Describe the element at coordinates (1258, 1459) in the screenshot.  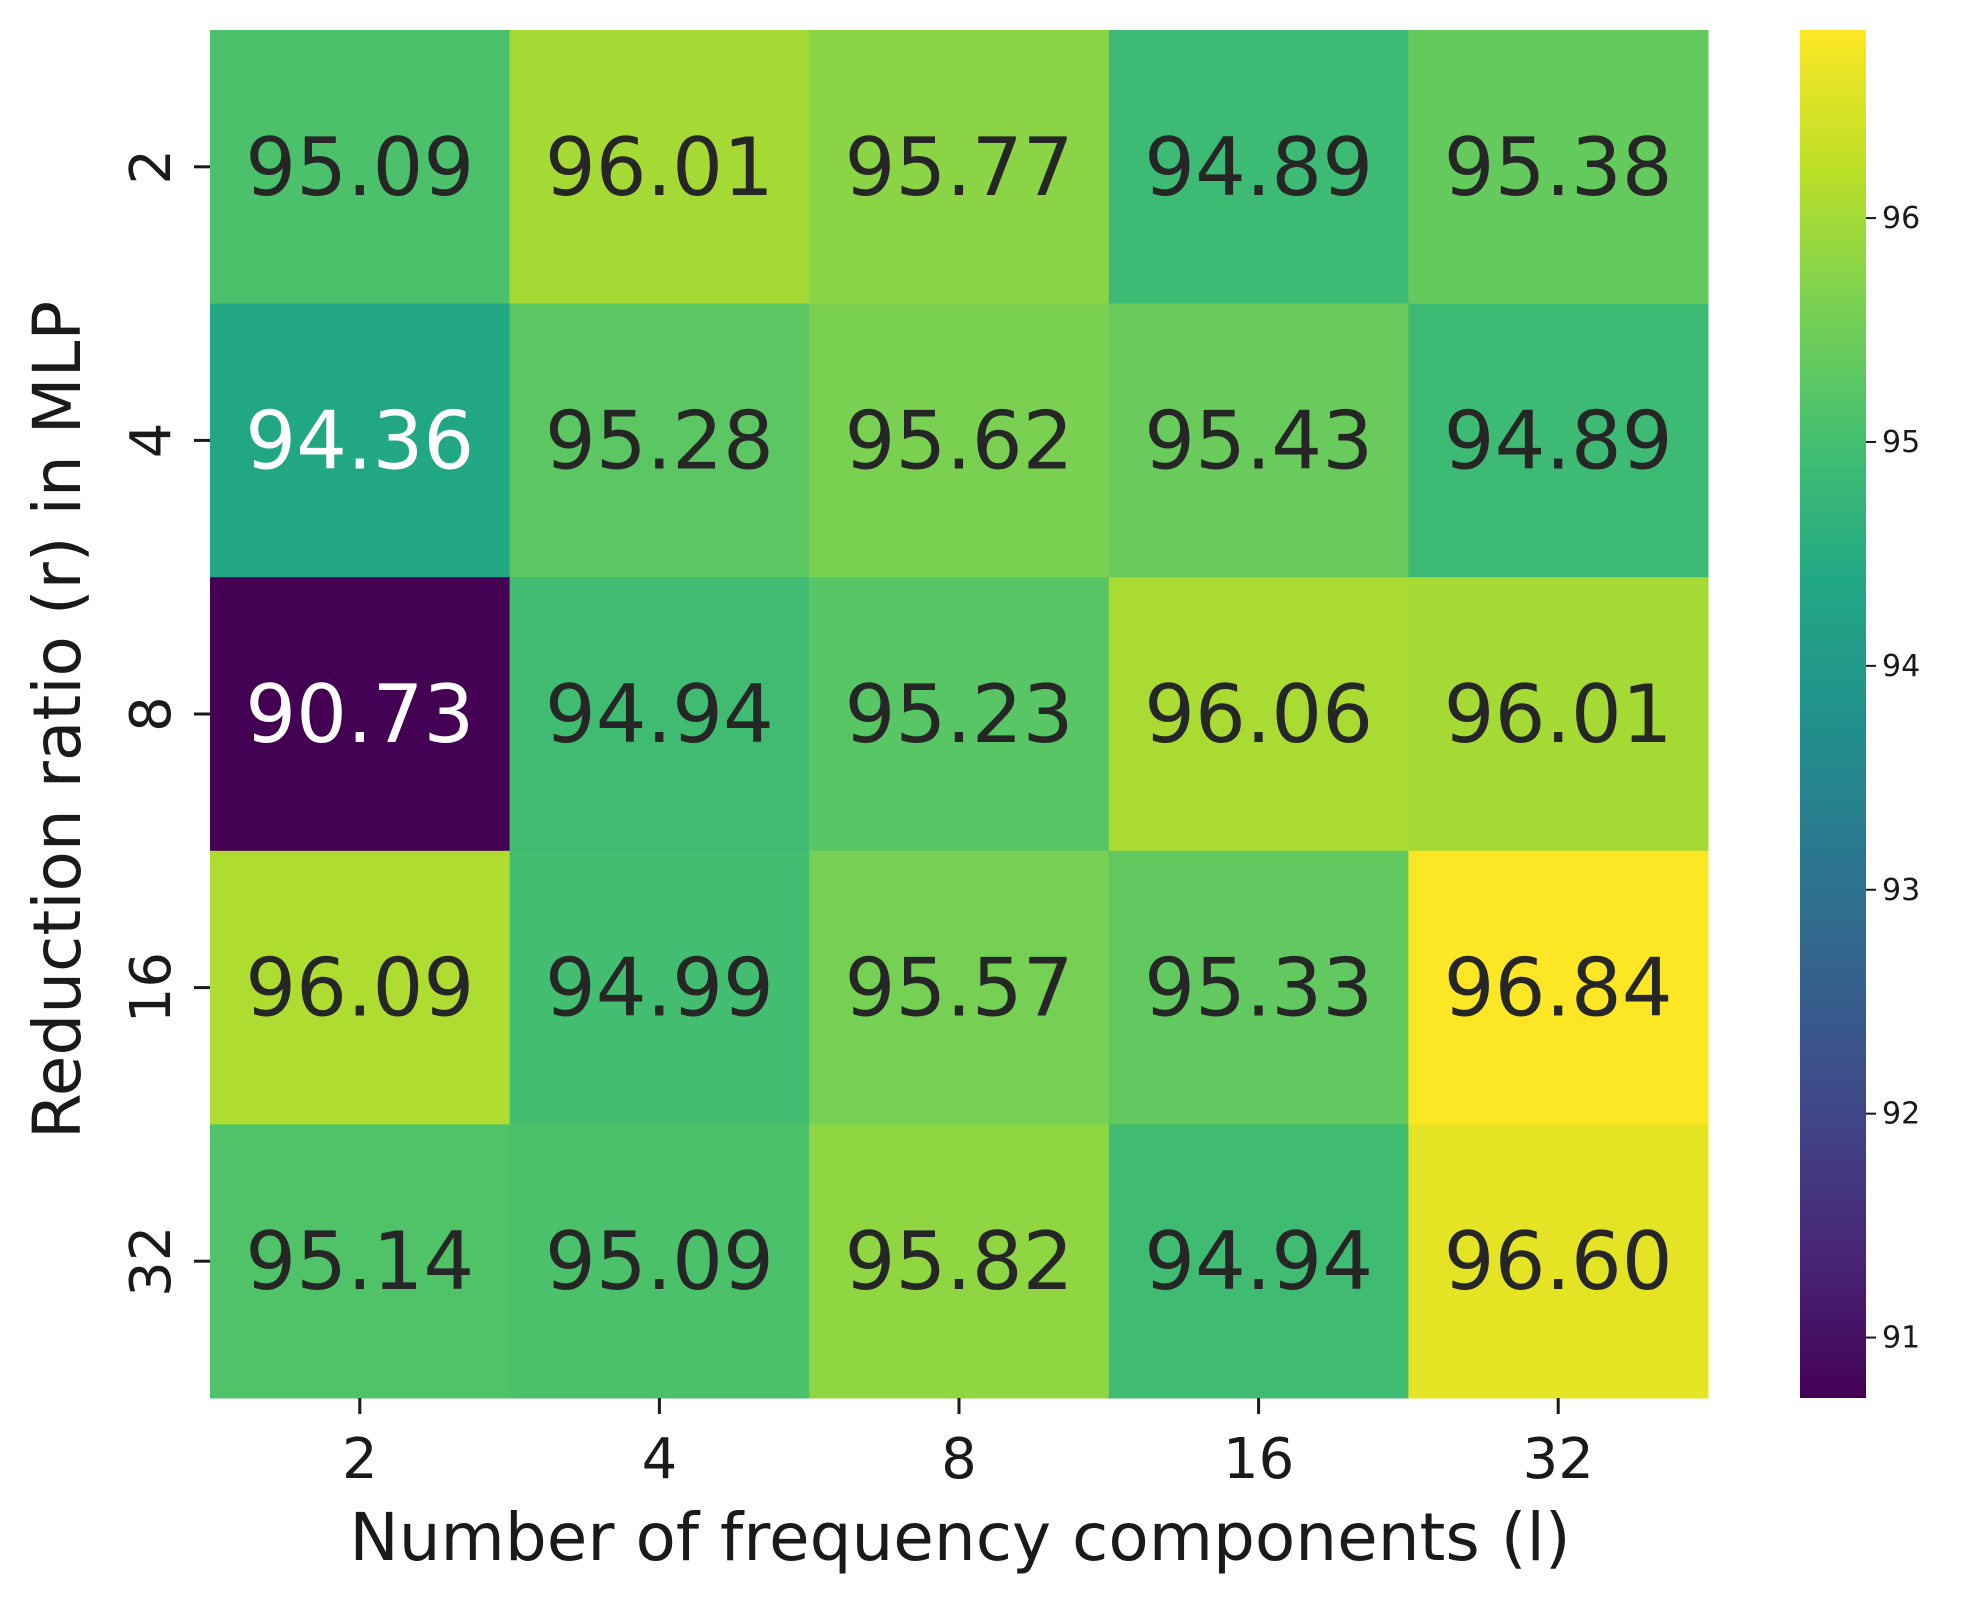
I see `x-tick-label: 16` at that location.